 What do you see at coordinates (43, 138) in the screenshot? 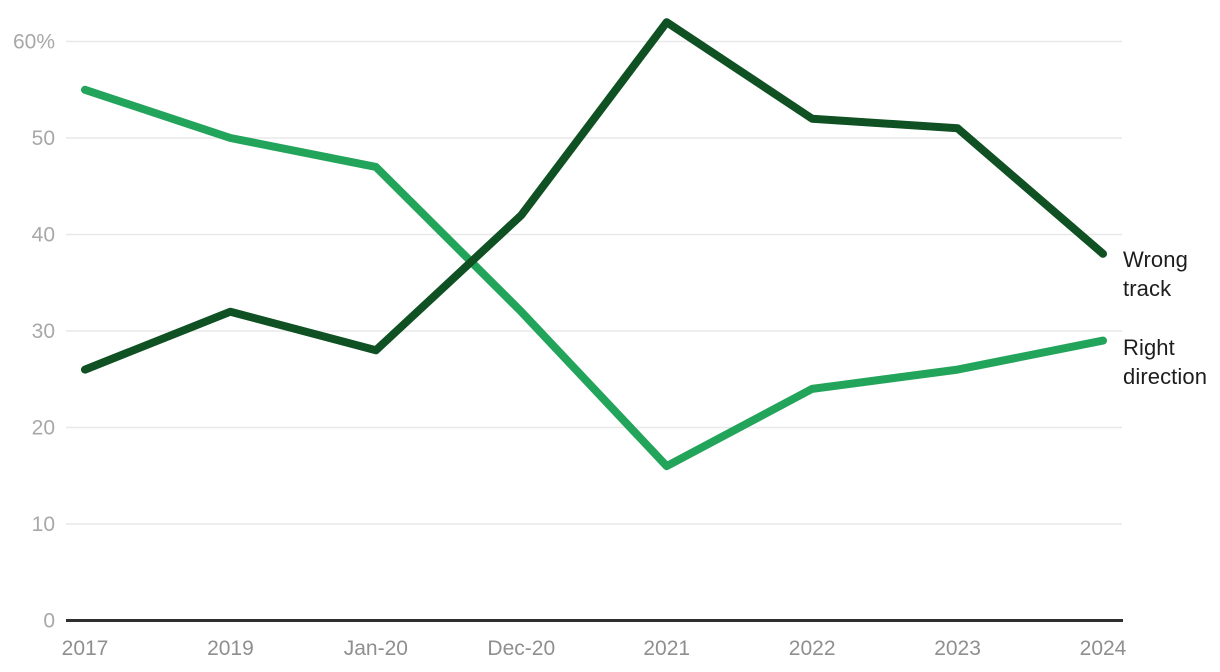
I see `y-tick-label-50: 50` at bounding box center [43, 138].